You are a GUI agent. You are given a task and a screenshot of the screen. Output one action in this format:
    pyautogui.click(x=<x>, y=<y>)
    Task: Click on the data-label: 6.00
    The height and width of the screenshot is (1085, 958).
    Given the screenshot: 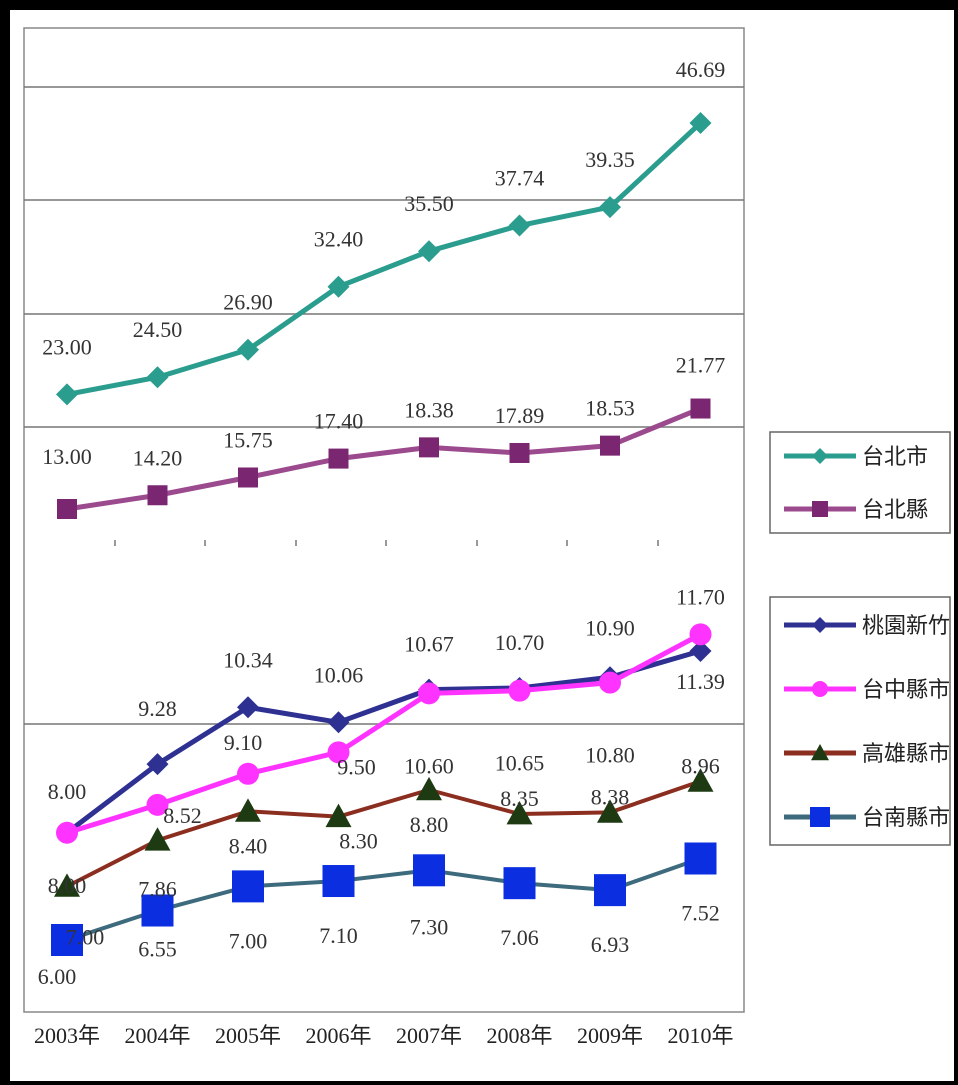 What is the action you would take?
    pyautogui.click(x=57, y=976)
    